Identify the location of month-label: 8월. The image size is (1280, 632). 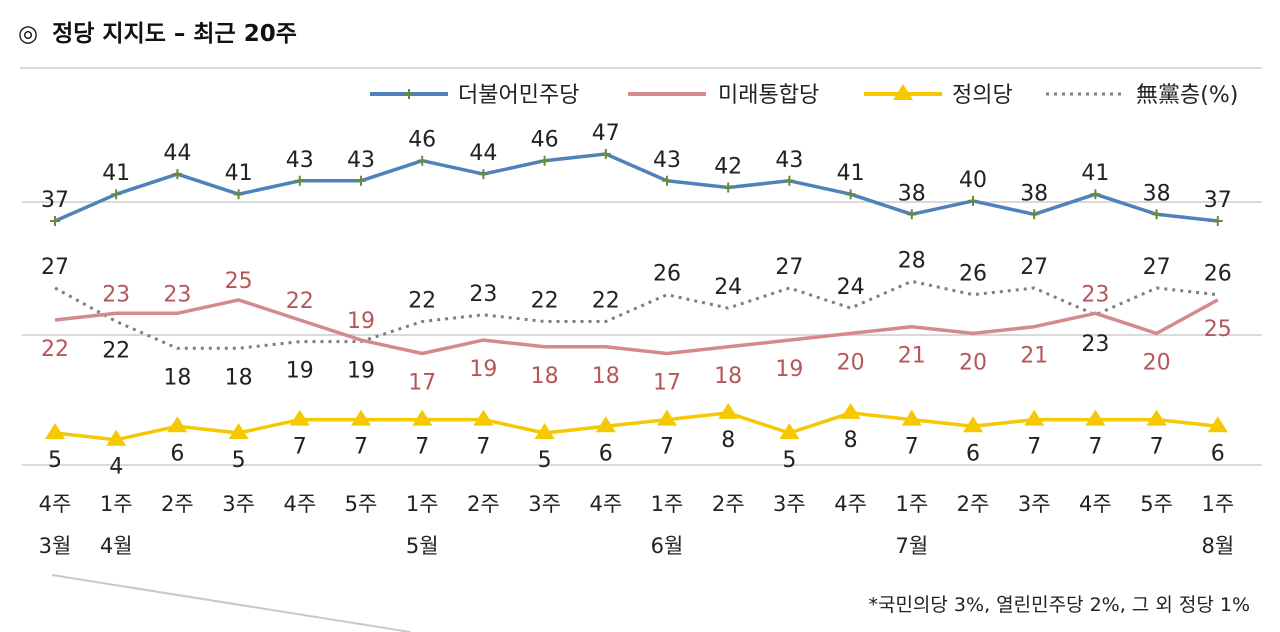
(1217, 546).